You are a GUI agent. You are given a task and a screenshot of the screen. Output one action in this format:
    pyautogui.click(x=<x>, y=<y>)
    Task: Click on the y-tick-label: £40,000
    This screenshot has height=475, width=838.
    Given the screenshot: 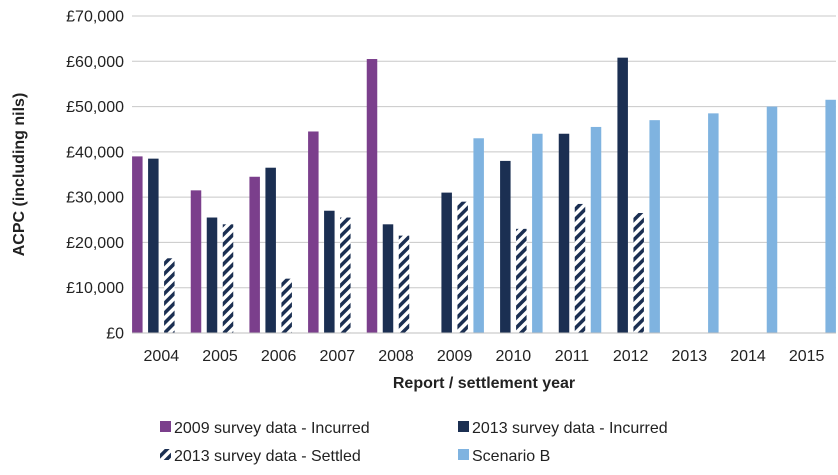 What is the action you would take?
    pyautogui.click(x=95, y=152)
    